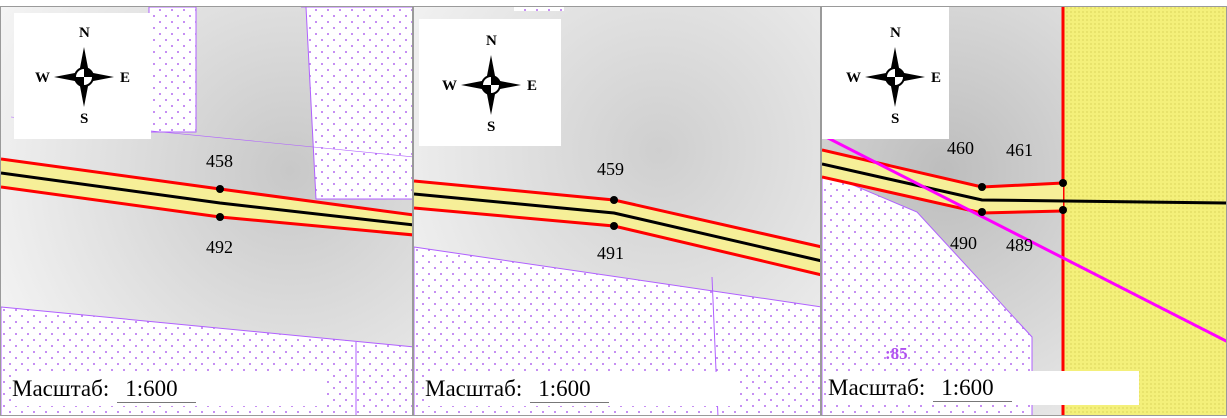 The image size is (1227, 418). What do you see at coordinates (219, 161) in the screenshot?
I see `point-label: 458` at bounding box center [219, 161].